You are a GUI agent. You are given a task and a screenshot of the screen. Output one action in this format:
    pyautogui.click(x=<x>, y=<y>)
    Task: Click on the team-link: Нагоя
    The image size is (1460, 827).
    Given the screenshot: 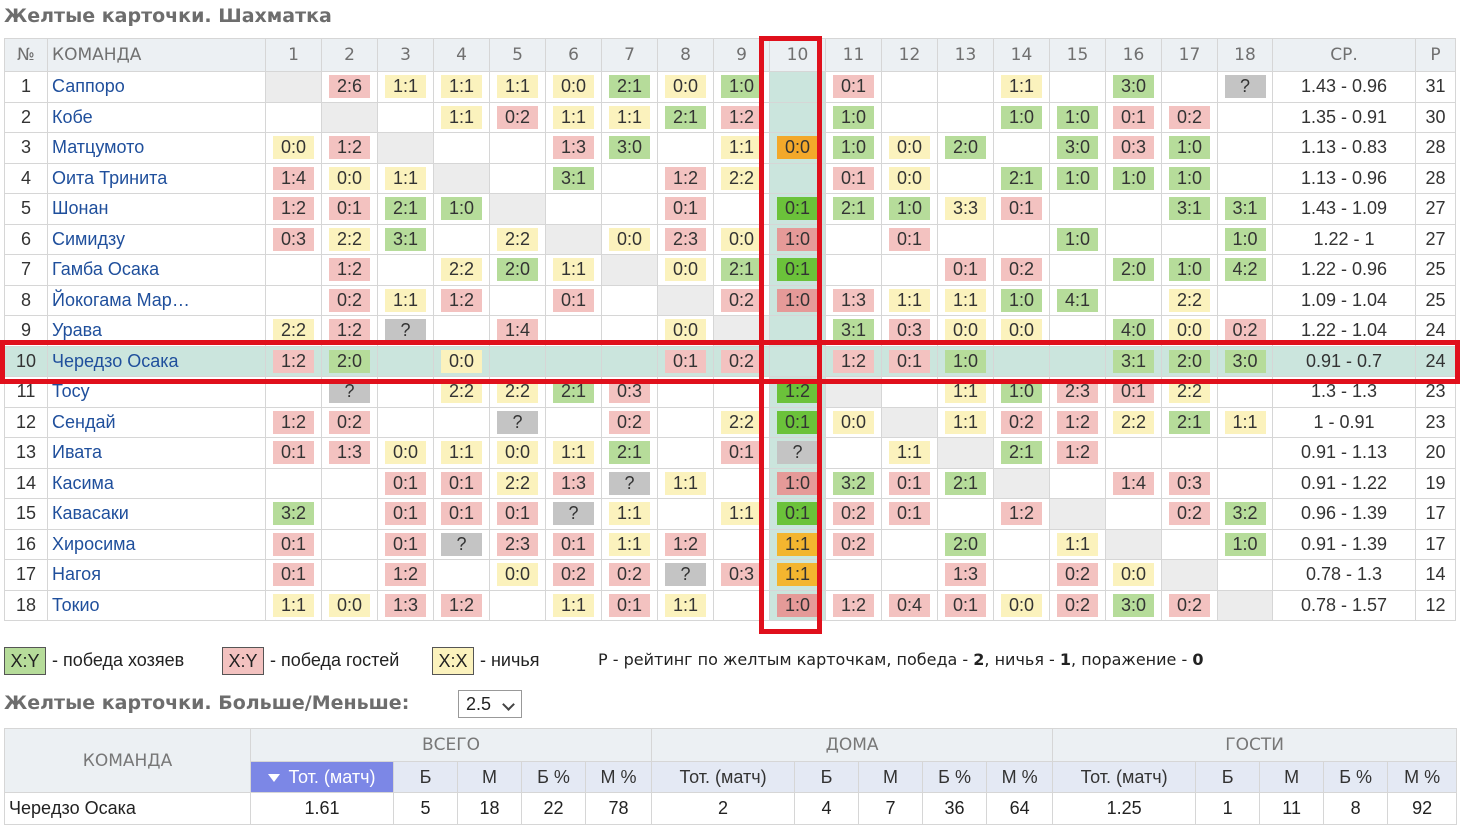 What is the action you would take?
    pyautogui.click(x=76, y=574)
    